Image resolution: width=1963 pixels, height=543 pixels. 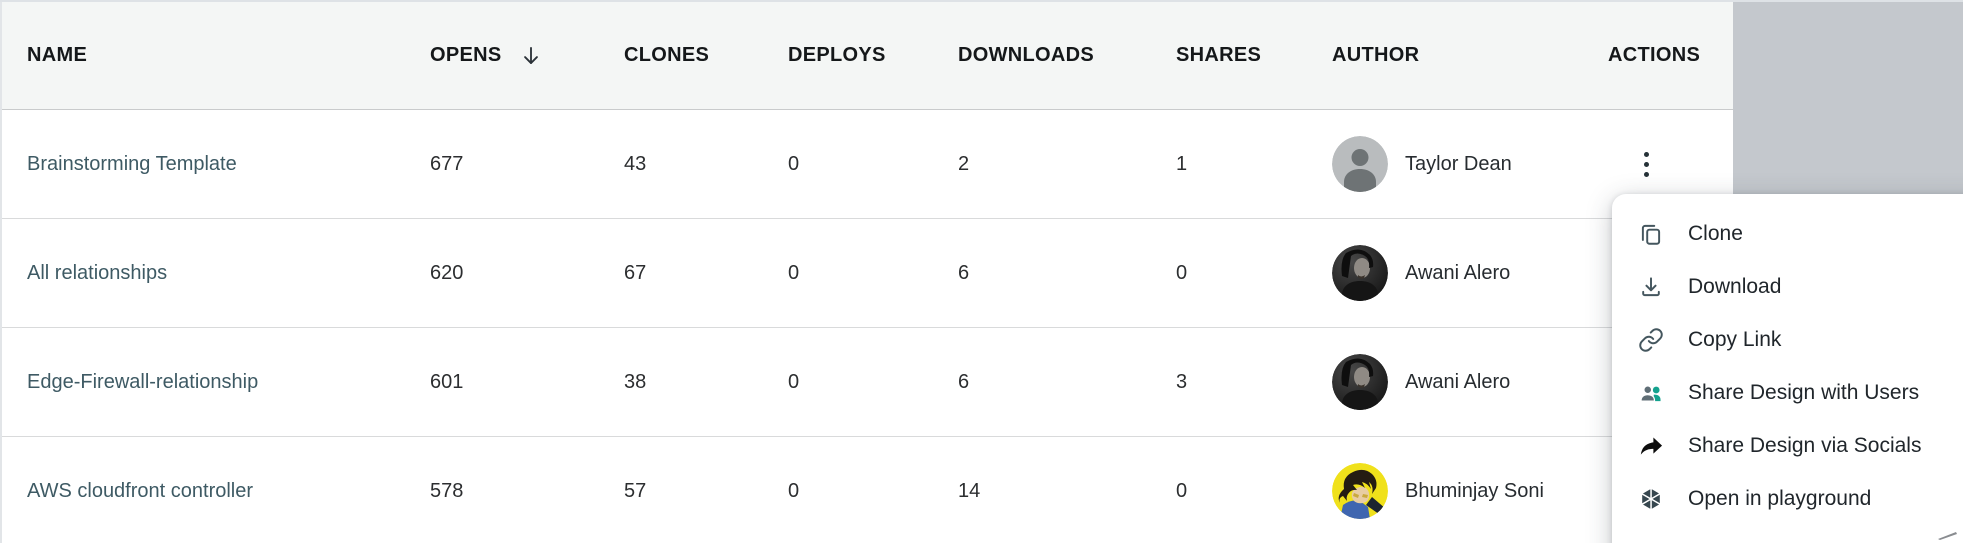 I want to click on generic-person-avatar, so click(x=1360, y=164).